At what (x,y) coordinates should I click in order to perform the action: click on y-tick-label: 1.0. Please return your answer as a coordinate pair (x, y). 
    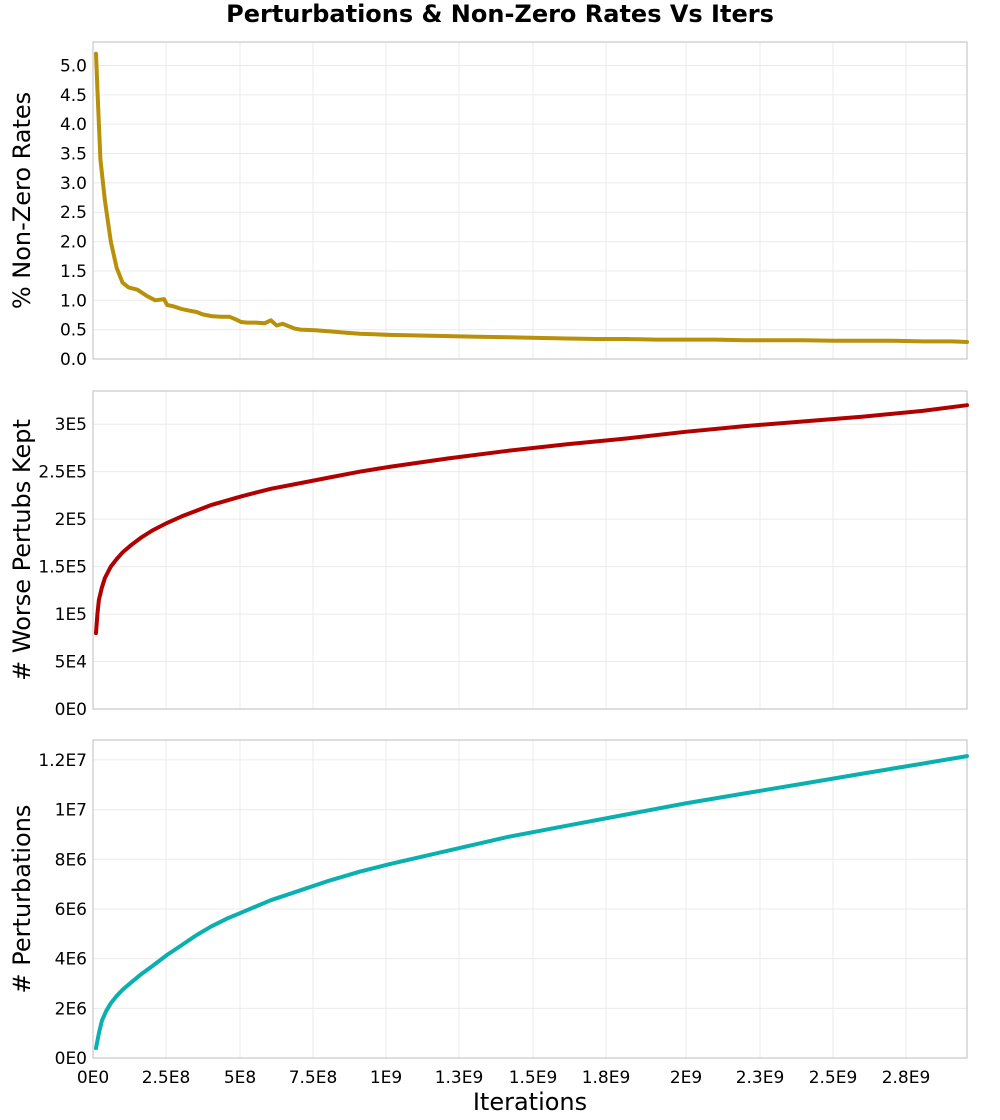
    Looking at the image, I should click on (73, 301).